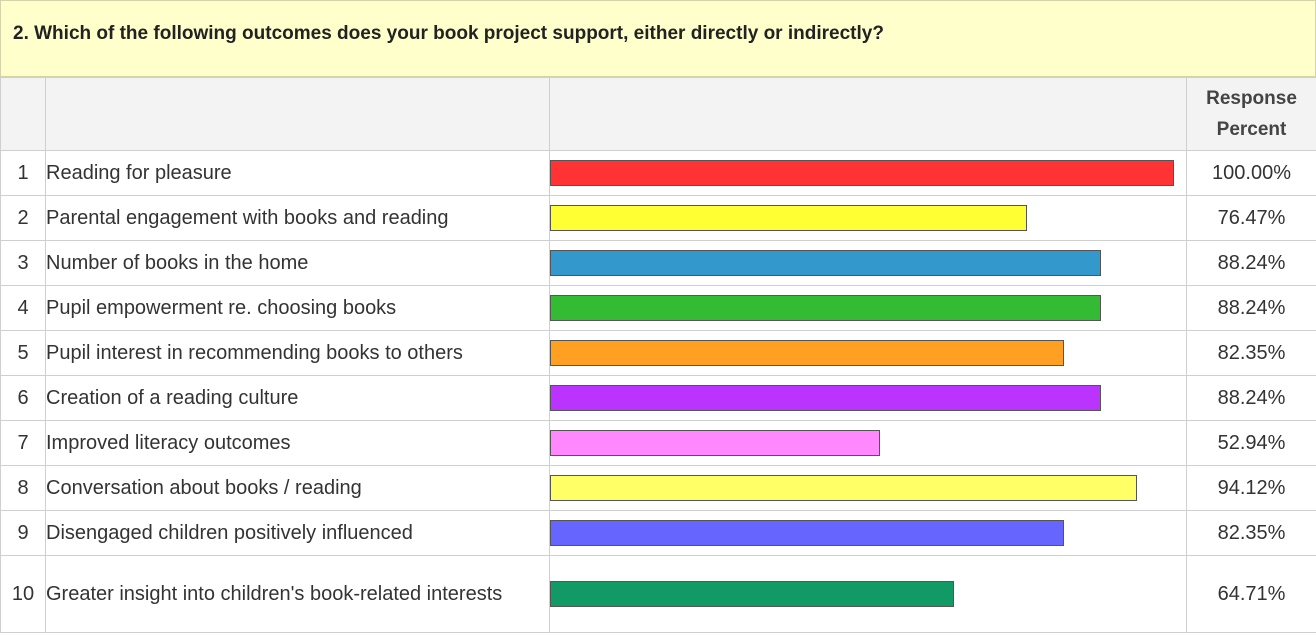  What do you see at coordinates (23, 263) in the screenshot?
I see `row-number: 3` at bounding box center [23, 263].